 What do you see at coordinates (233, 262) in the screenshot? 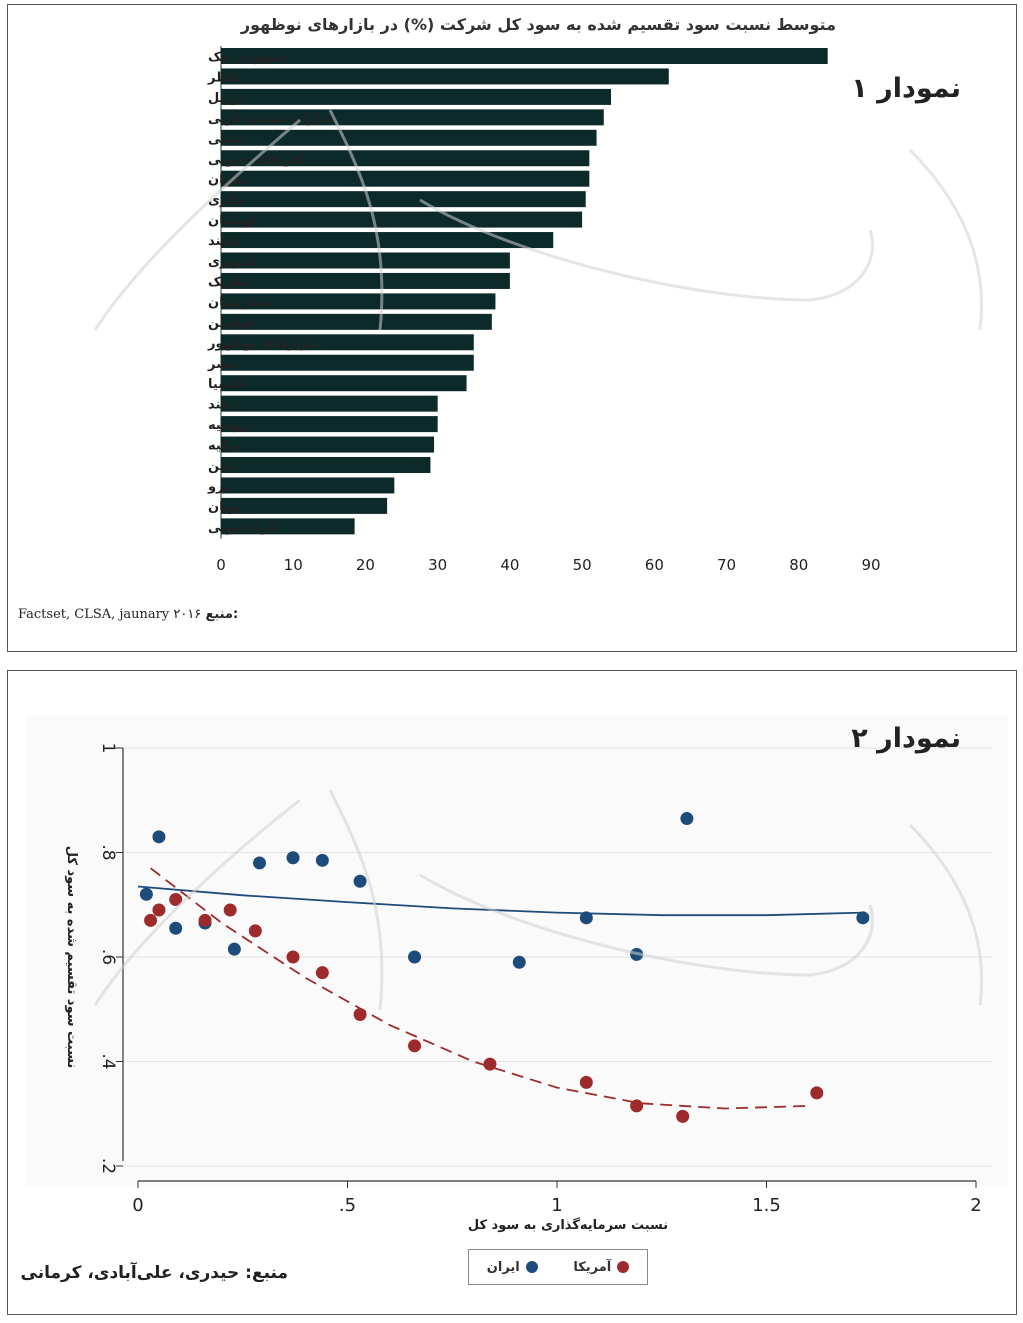
I see `bar-category-label: اندونزی` at bounding box center [233, 262].